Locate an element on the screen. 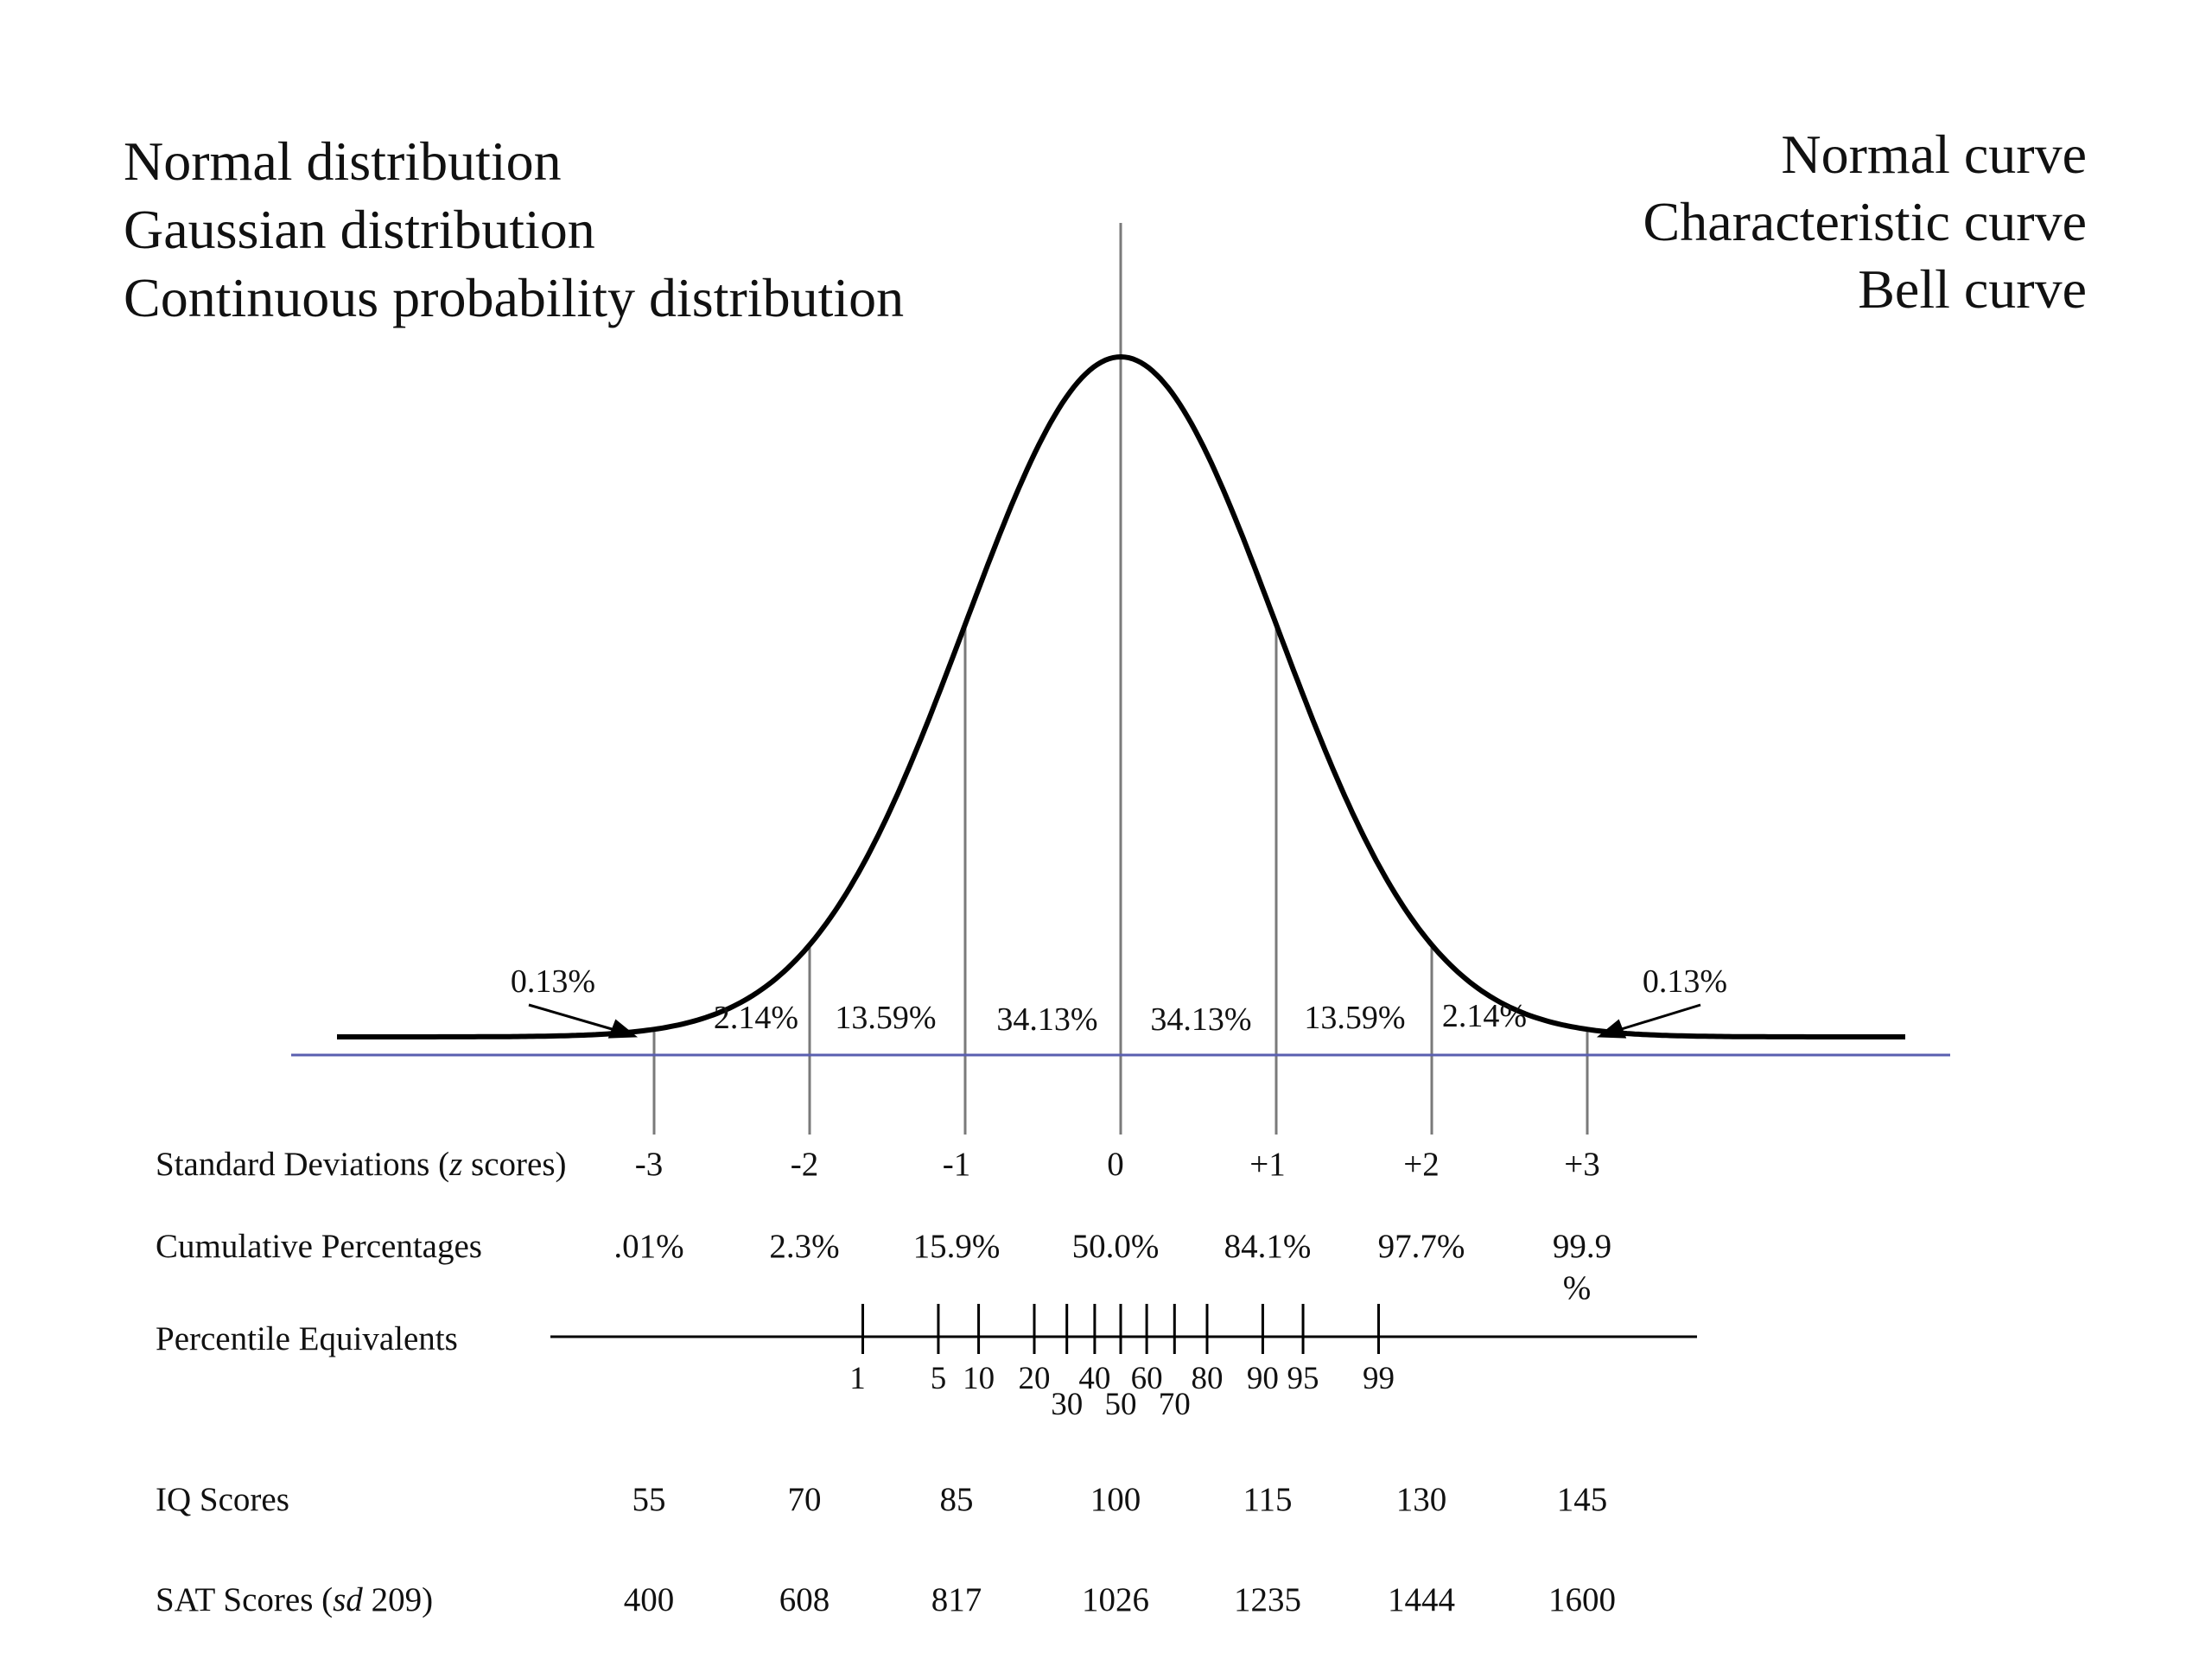 This screenshot has height=1659, width=2212. cumulative-percentage-2: 15.9% is located at coordinates (957, 1246).